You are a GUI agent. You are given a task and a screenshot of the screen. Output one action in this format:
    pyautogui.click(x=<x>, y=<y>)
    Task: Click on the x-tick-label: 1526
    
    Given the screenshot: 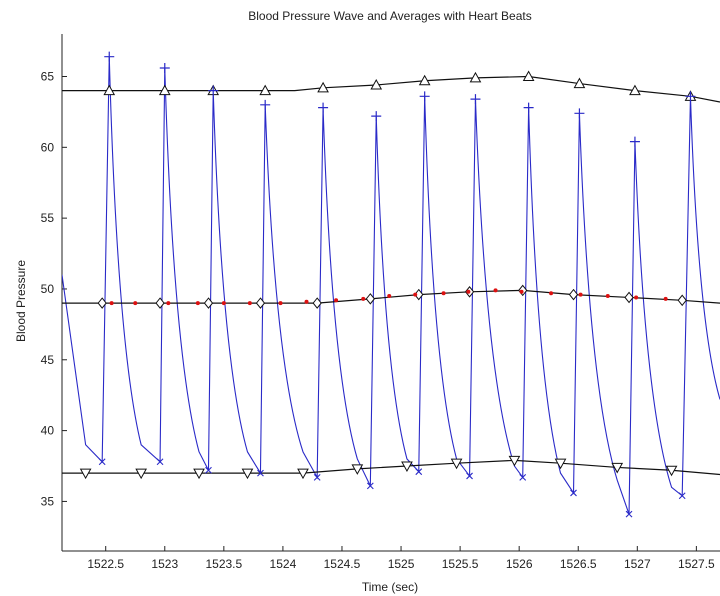 What is the action you would take?
    pyautogui.click(x=519, y=564)
    